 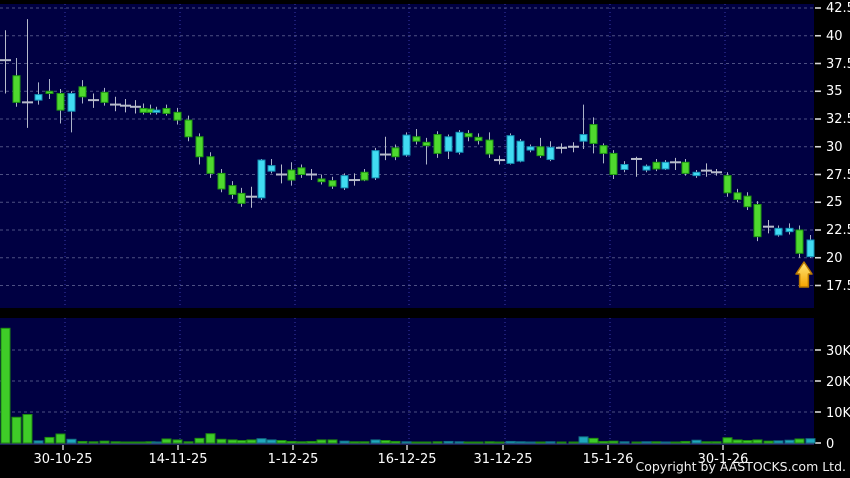 I want to click on price-axis-label: 17.5, so click(x=838, y=286).